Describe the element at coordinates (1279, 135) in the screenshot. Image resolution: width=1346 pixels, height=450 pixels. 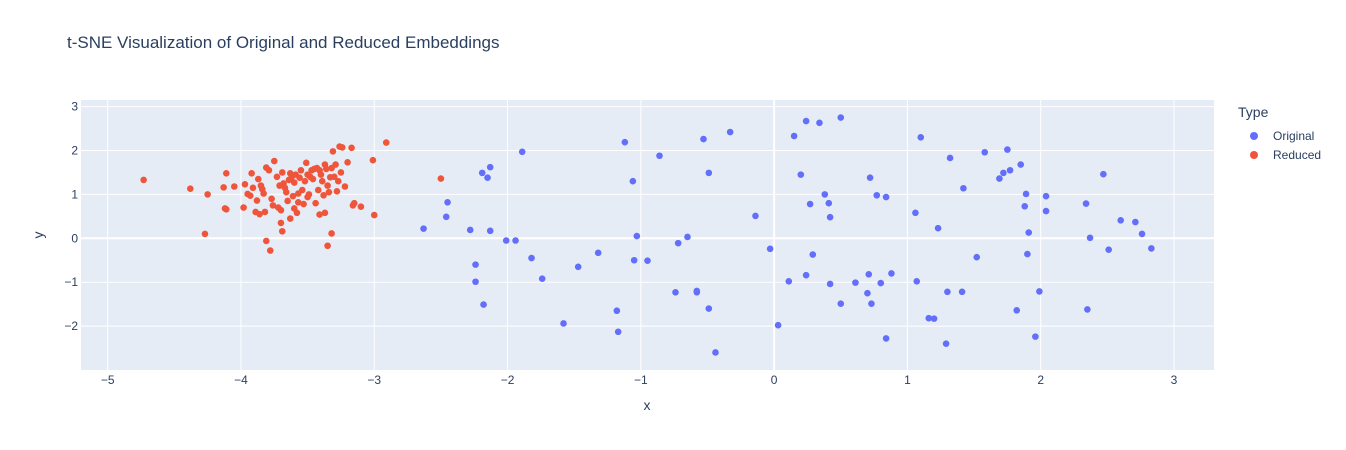
I see `legend-item-original: Original` at that location.